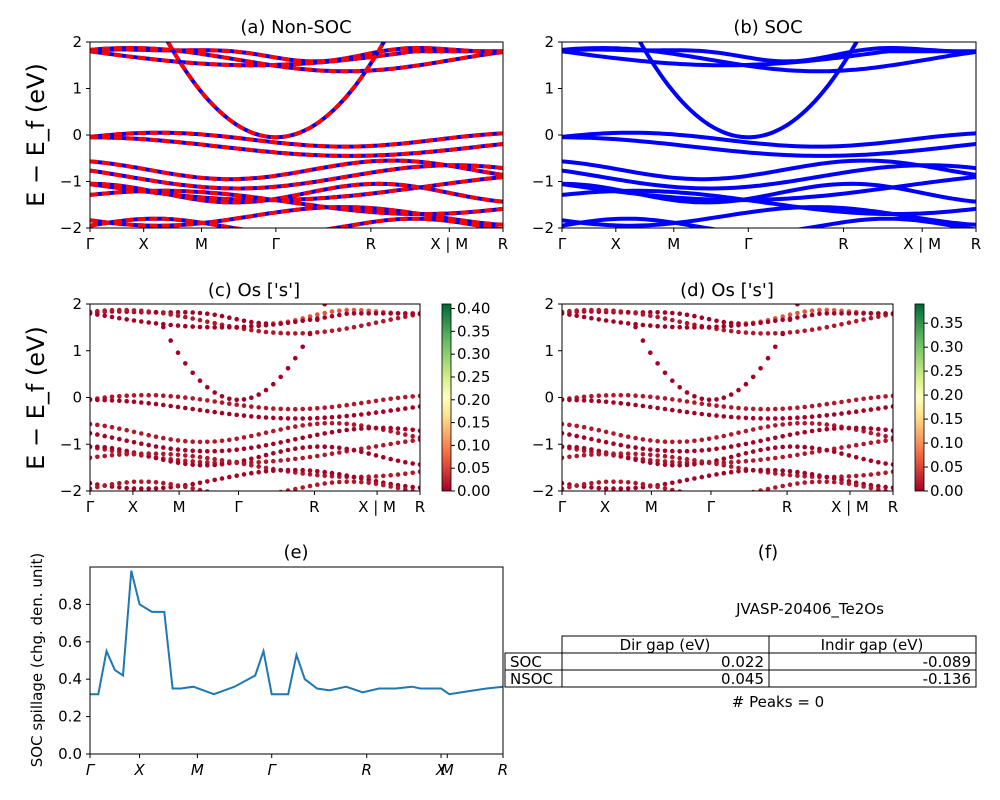 Image resolution: width=1000 pixels, height=800 pixels. I want to click on ytick-label: 1, so click(77, 89).